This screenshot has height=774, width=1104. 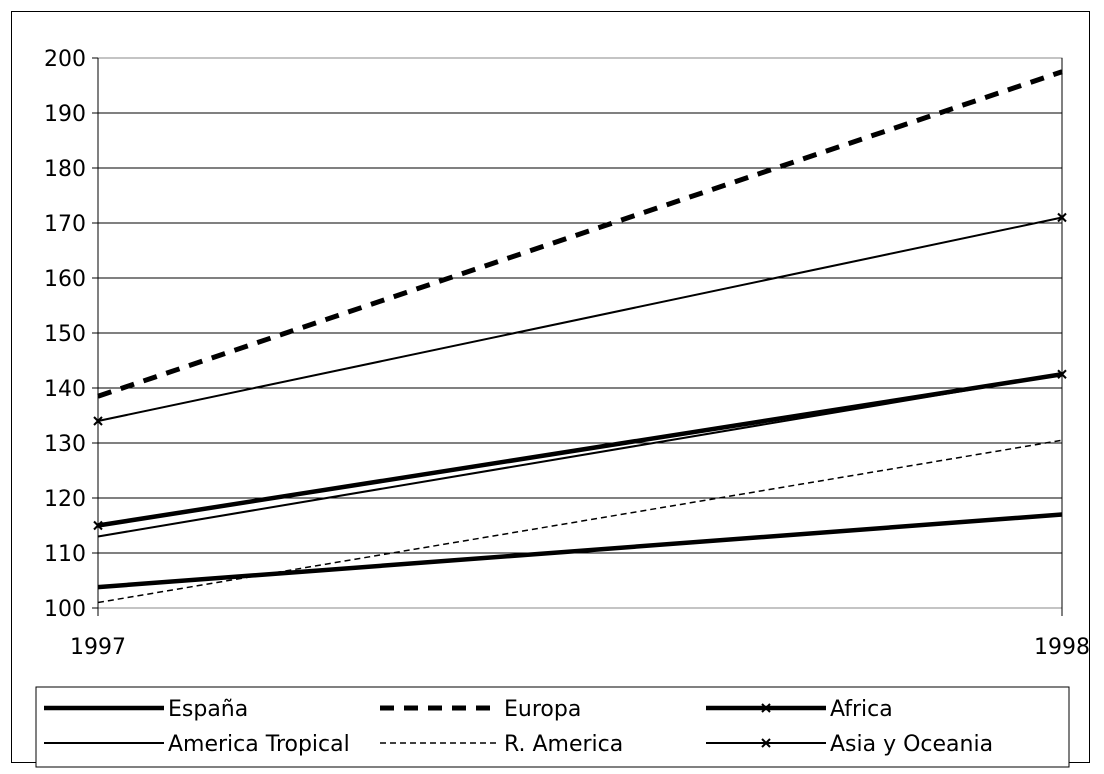 What do you see at coordinates (146, 709) in the screenshot?
I see `legend-item: España` at bounding box center [146, 709].